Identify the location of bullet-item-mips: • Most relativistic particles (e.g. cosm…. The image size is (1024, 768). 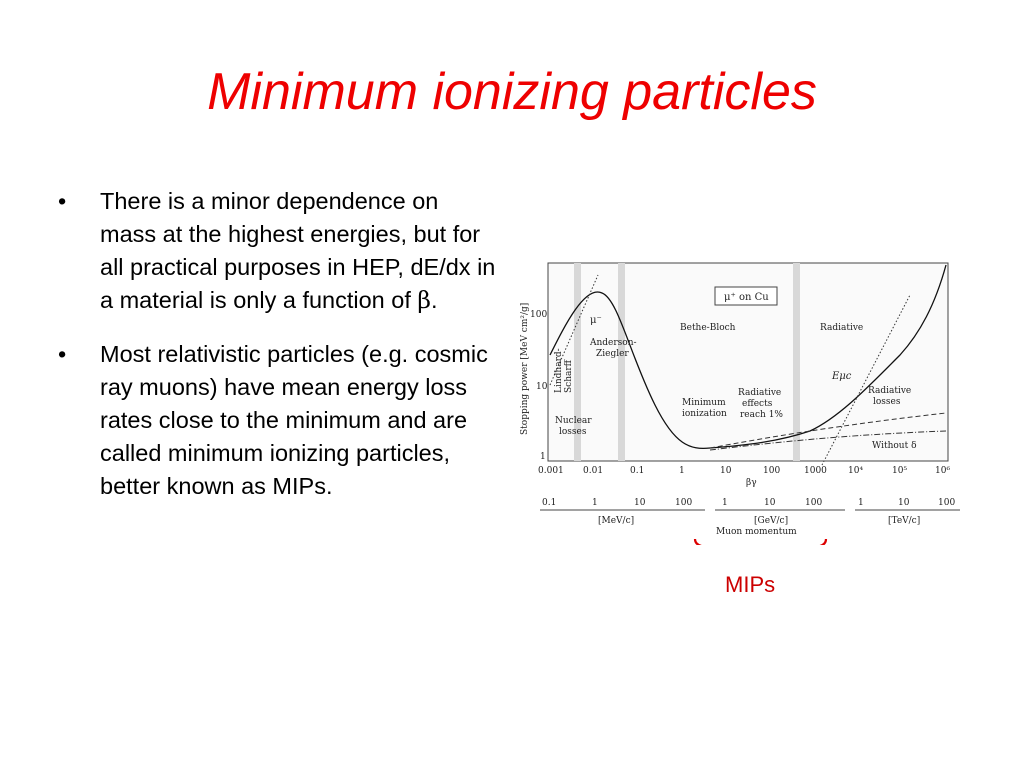
(278, 420).